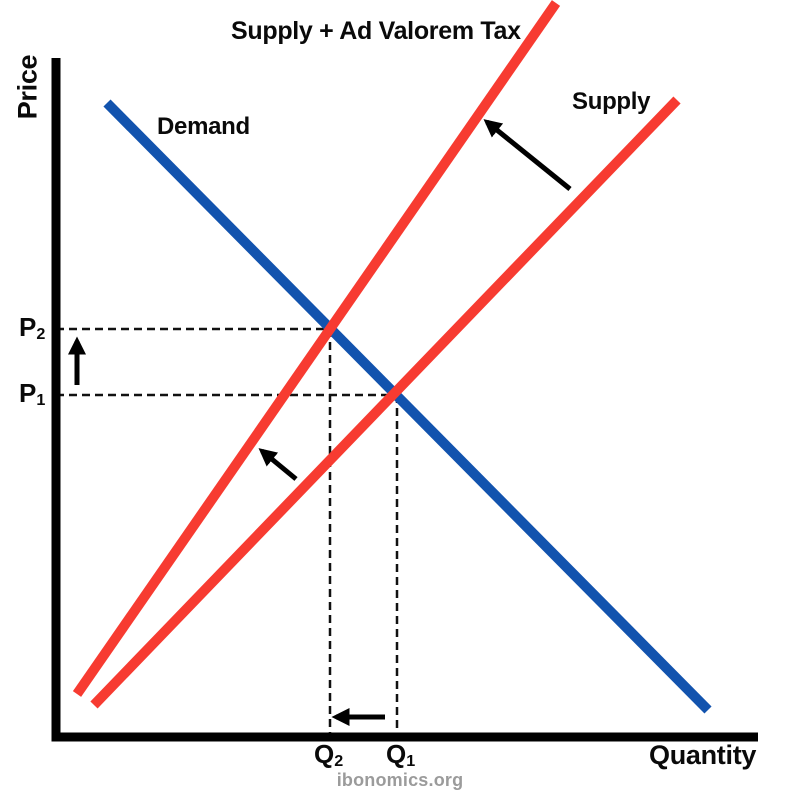  Describe the element at coordinates (376, 31) in the screenshot. I see `chart-title: Supply + Ad Valorem Tax` at that location.